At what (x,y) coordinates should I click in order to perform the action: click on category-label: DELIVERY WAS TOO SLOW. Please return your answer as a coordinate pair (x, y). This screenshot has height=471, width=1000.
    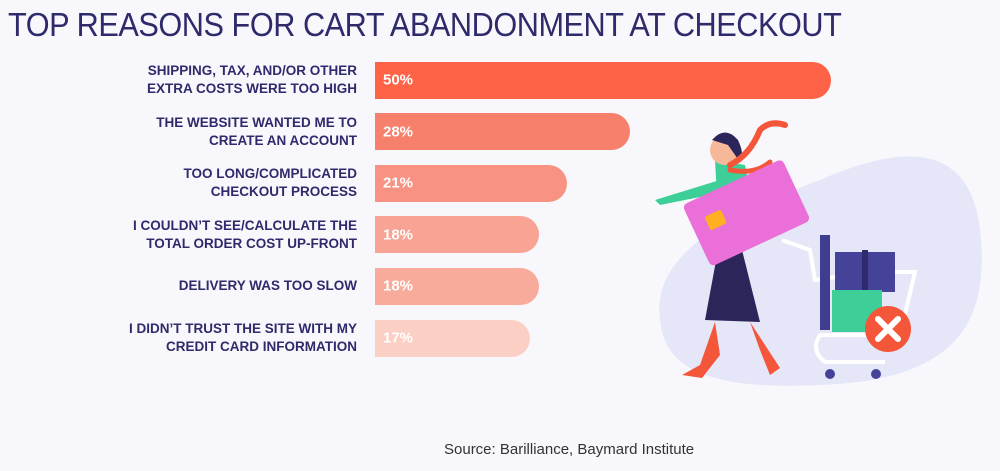
    Looking at the image, I should click on (227, 286).